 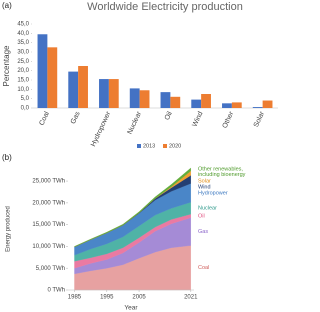 What do you see at coordinates (107, 298) in the screenshot?
I see `x-tick-label: 1995` at bounding box center [107, 298].